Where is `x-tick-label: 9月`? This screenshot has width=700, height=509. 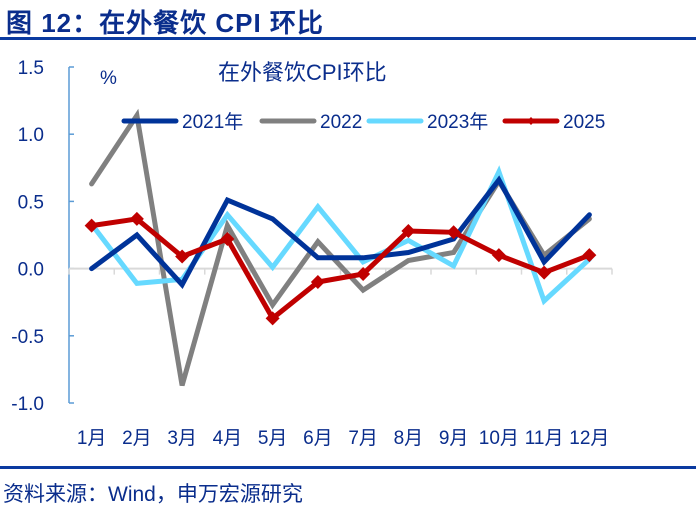 x-tick-label: 9月 is located at coordinates (454, 438).